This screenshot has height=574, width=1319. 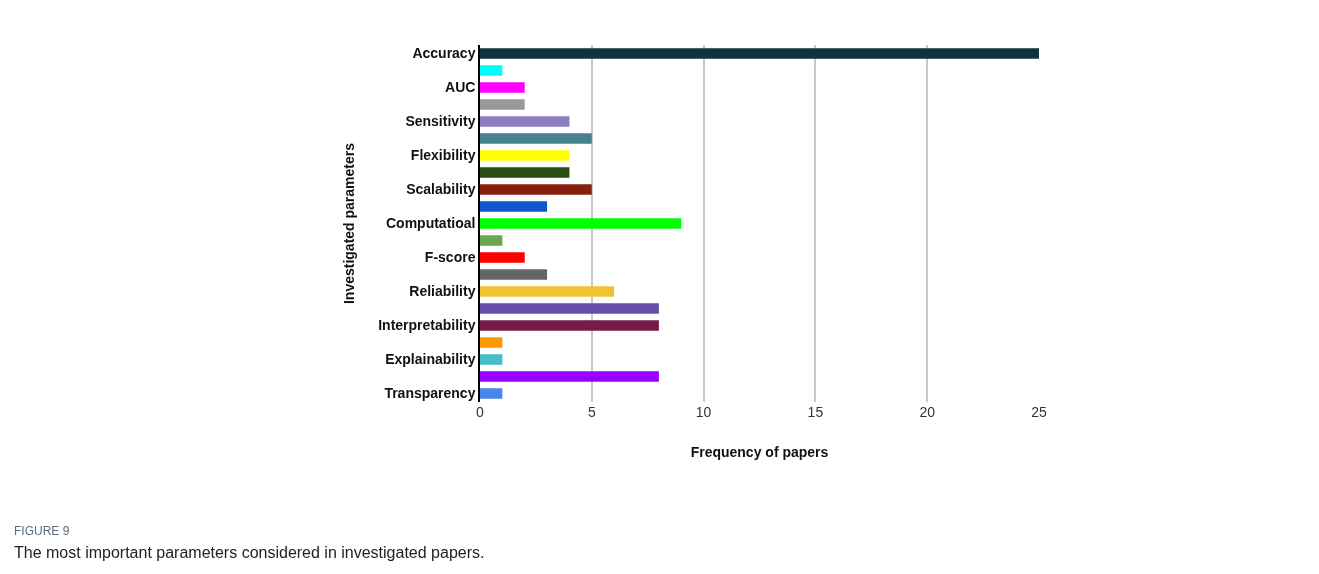 What do you see at coordinates (480, 412) in the screenshot?
I see `x-tick-label: 0` at bounding box center [480, 412].